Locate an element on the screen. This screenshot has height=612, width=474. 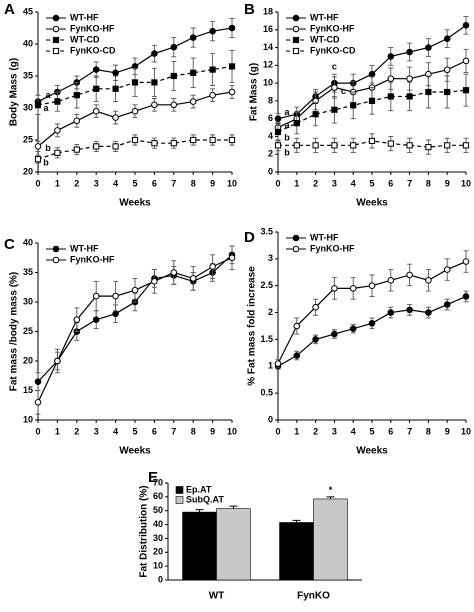
legend-label: FynKO-CD is located at coordinates (333, 50).